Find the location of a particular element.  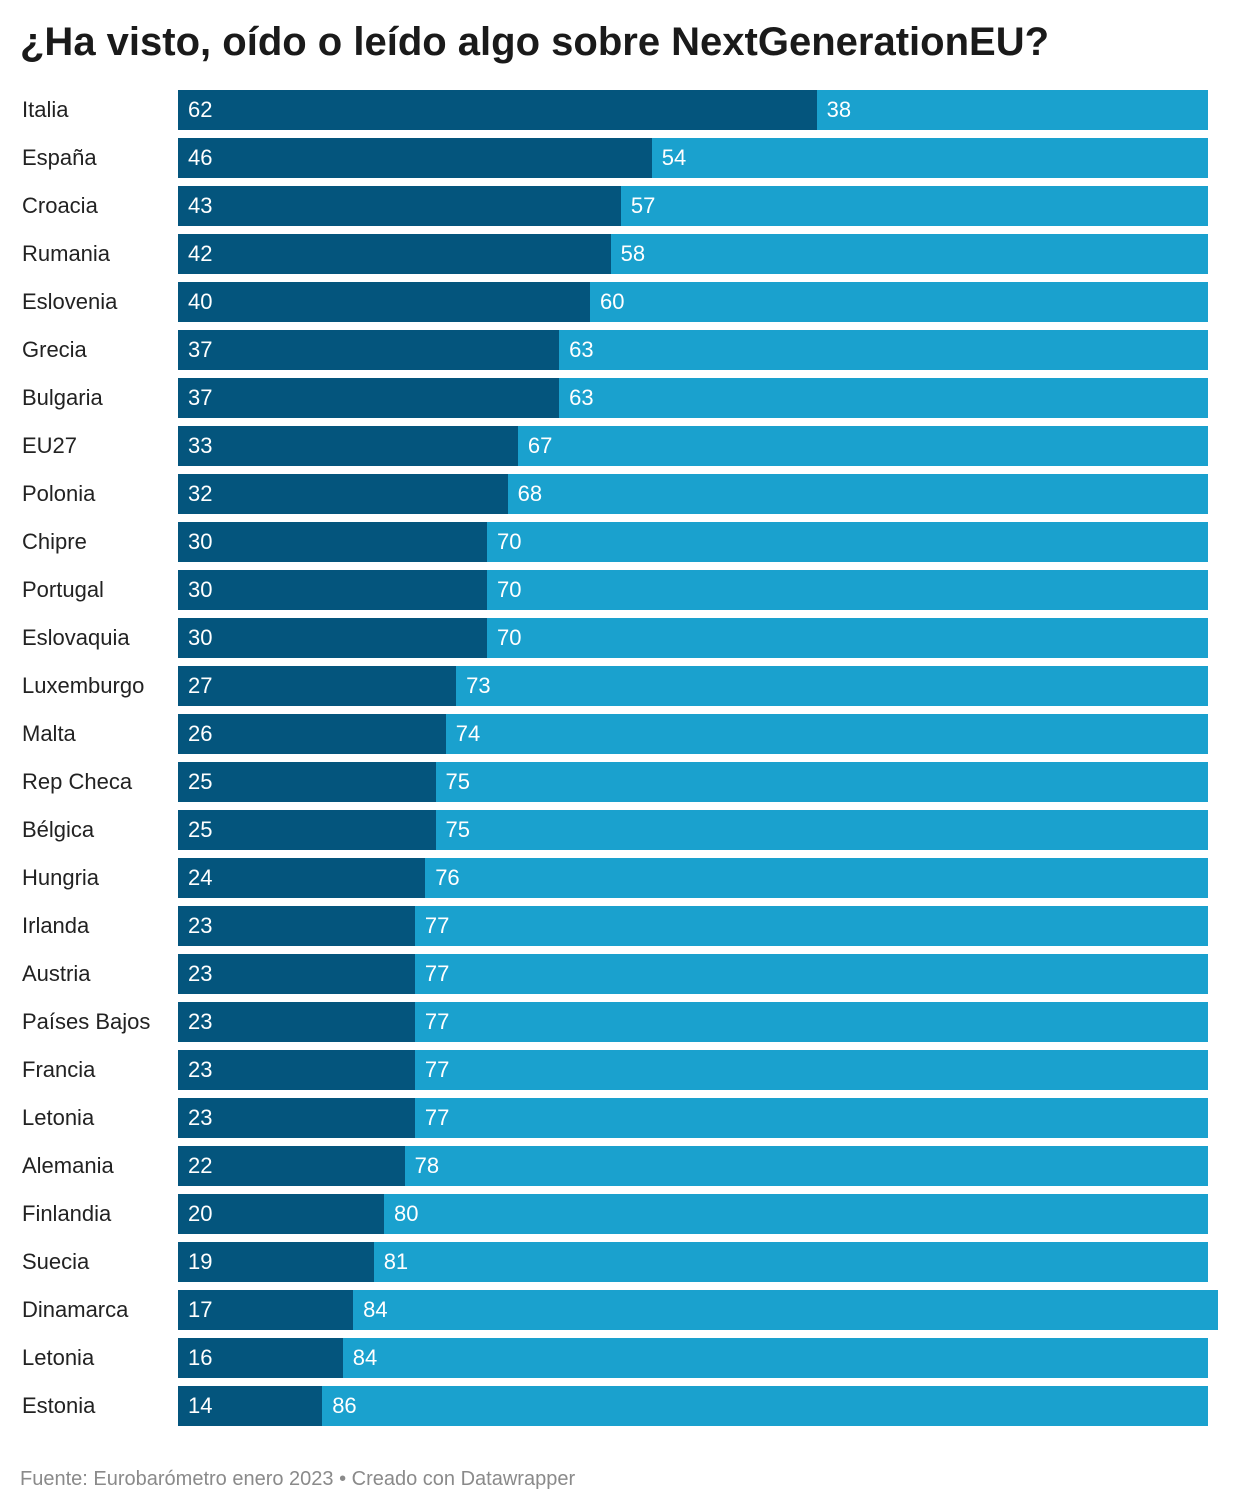

data-label: 27 is located at coordinates (200, 685).